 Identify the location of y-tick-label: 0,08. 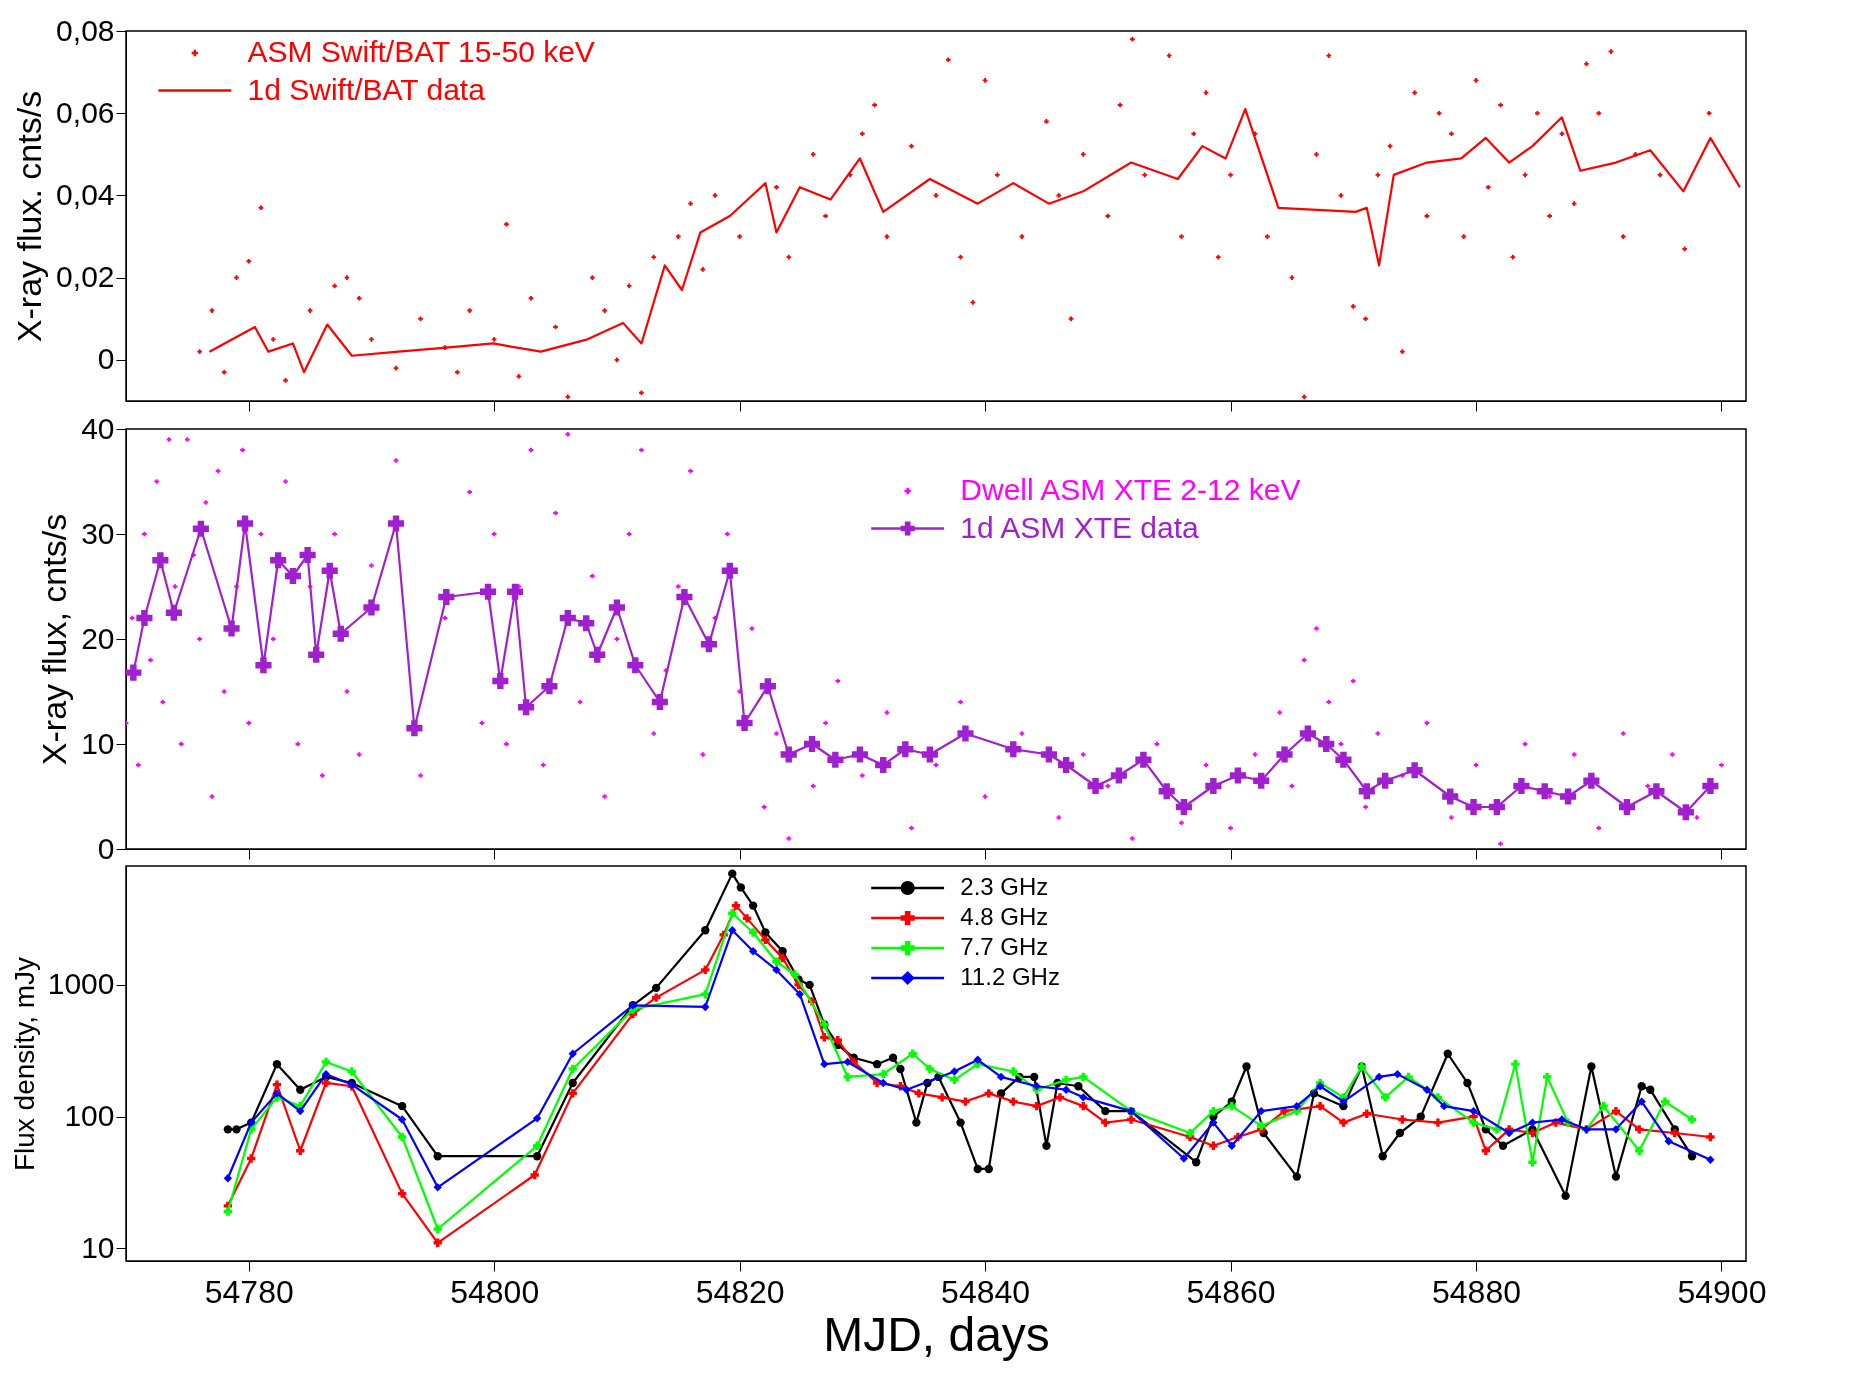
(85, 30).